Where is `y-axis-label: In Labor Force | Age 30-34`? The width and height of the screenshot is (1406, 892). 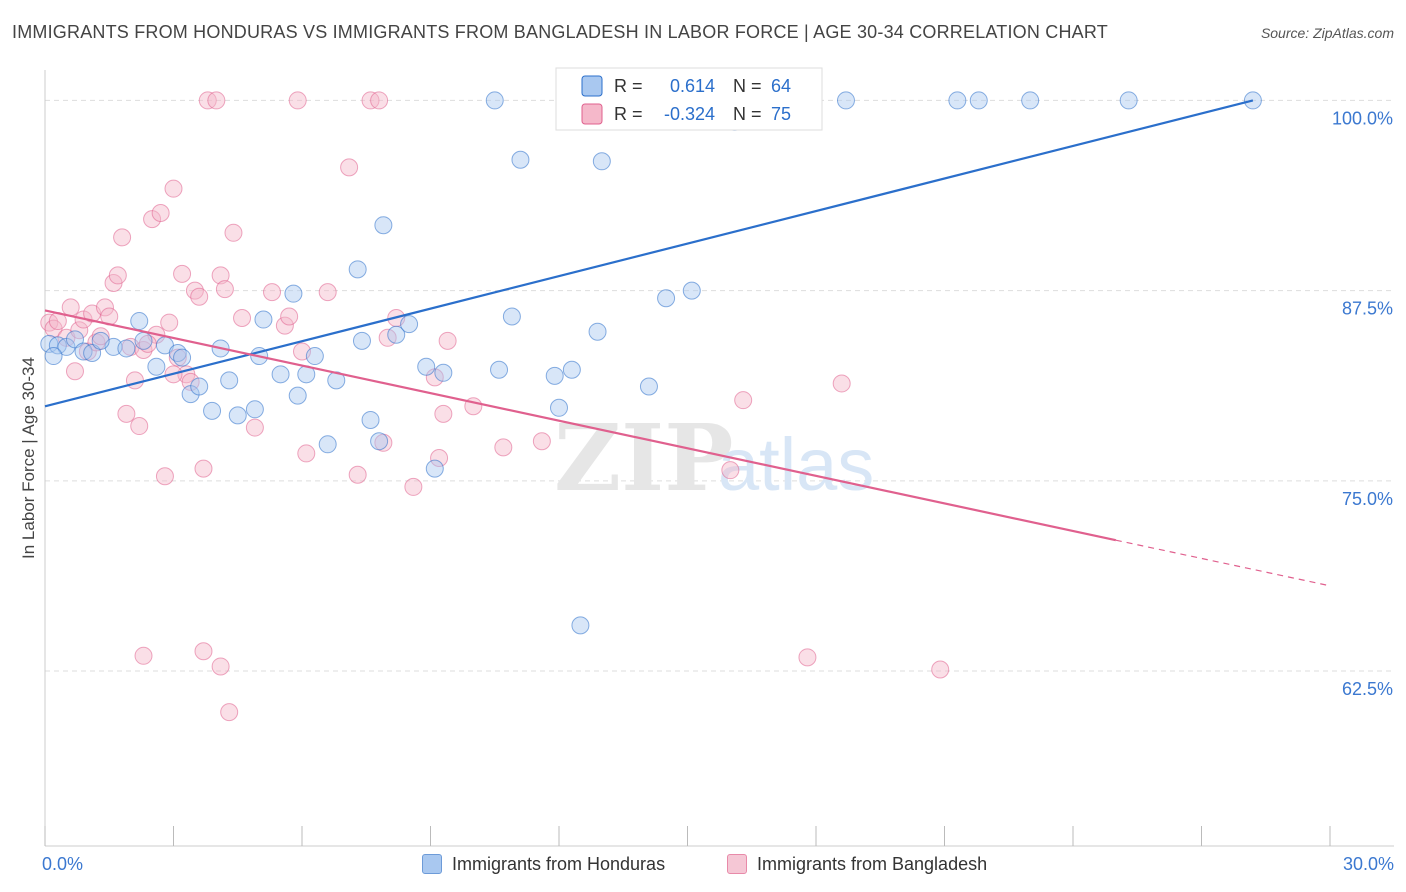 y-axis-label: In Labor Force | Age 30-34 is located at coordinates (28, 458).